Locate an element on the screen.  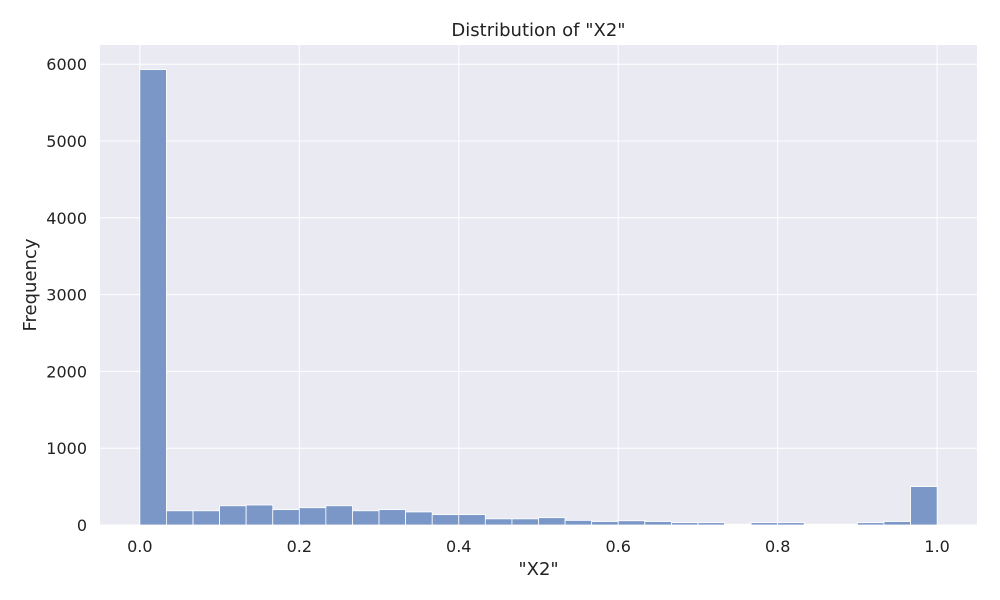
y-tick-label: 4000 is located at coordinates (66, 218).